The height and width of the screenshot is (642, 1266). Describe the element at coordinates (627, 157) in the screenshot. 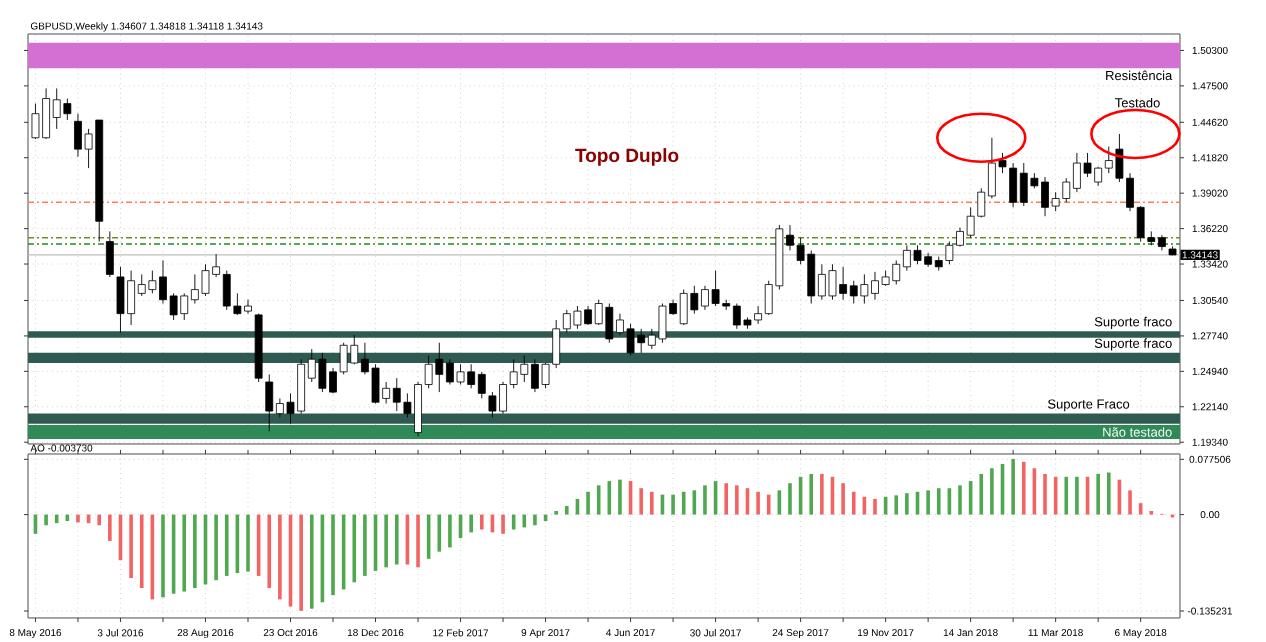

I see `annotation: Topo Duplo` at that location.